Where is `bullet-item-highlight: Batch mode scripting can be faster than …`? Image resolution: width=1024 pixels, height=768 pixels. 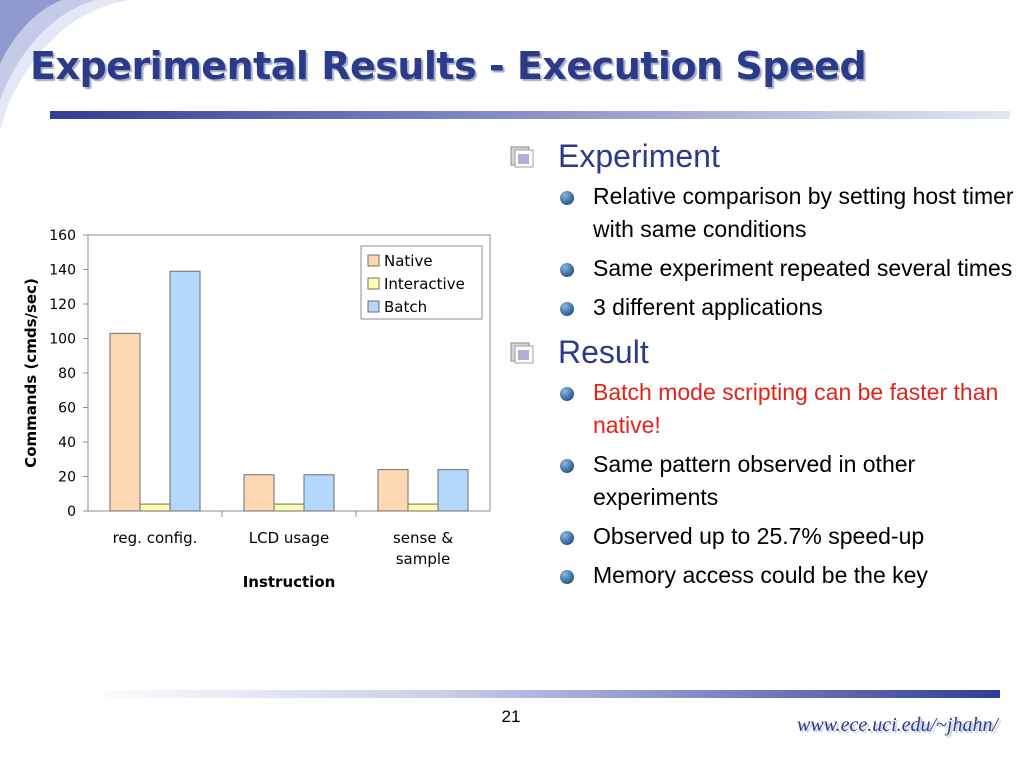 bullet-item-highlight: Batch mode scripting can be faster than … is located at coordinates (763, 409).